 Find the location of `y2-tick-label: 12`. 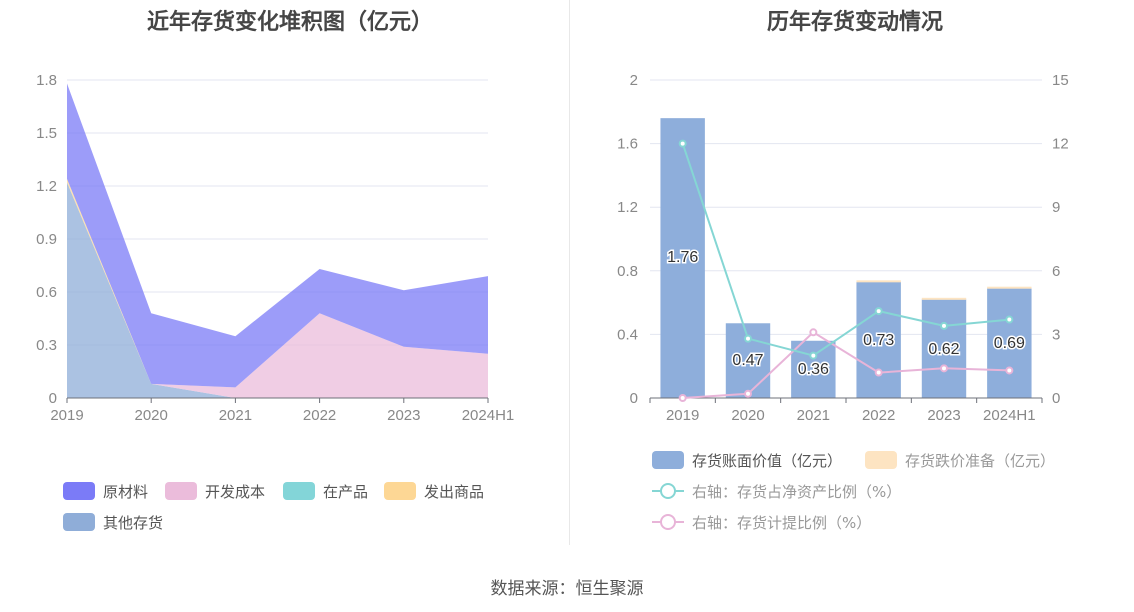

y2-tick-label: 12 is located at coordinates (1060, 144).